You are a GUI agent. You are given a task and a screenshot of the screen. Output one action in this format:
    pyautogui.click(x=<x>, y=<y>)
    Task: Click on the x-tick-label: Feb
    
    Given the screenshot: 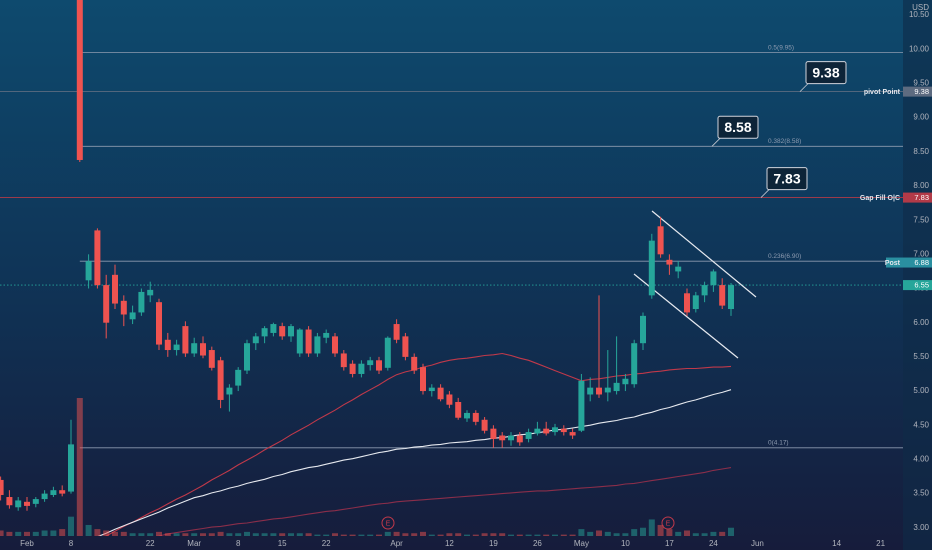 What is the action you would take?
    pyautogui.click(x=27, y=543)
    